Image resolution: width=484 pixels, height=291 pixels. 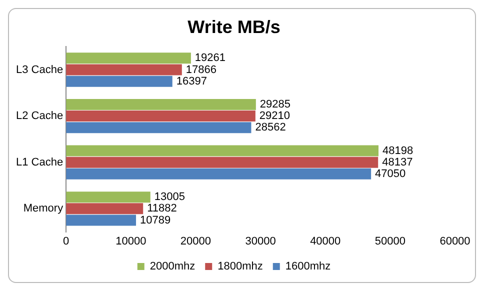 I want to click on data-label: 29285, so click(x=275, y=104).